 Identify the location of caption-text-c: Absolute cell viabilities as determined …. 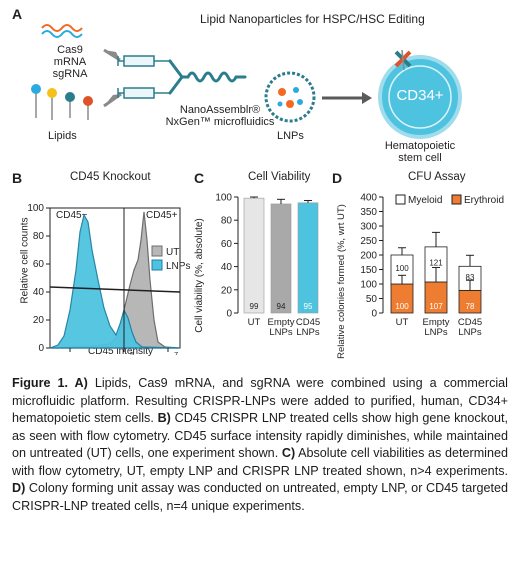
(260, 462).